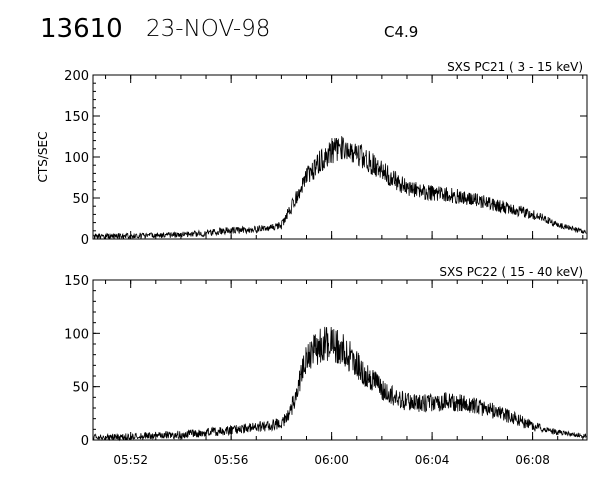 Image resolution: width=600 pixels, height=480 pixels. What do you see at coordinates (532, 460) in the screenshot?
I see `x-tick-label: 06:08` at bounding box center [532, 460].